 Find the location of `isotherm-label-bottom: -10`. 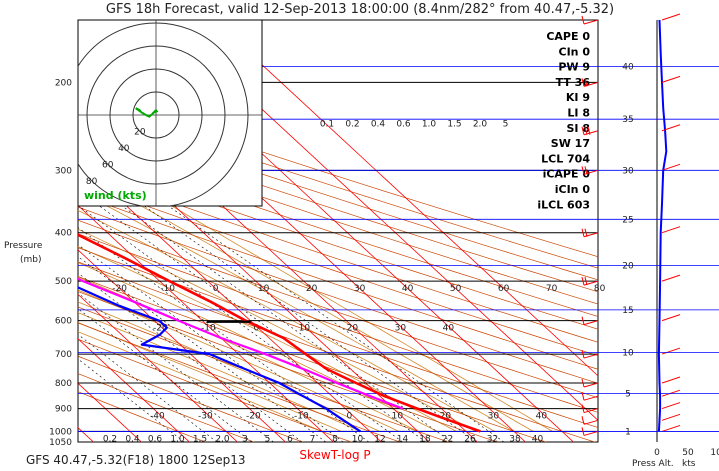

isotherm-label-bottom: -10 is located at coordinates (301, 417).